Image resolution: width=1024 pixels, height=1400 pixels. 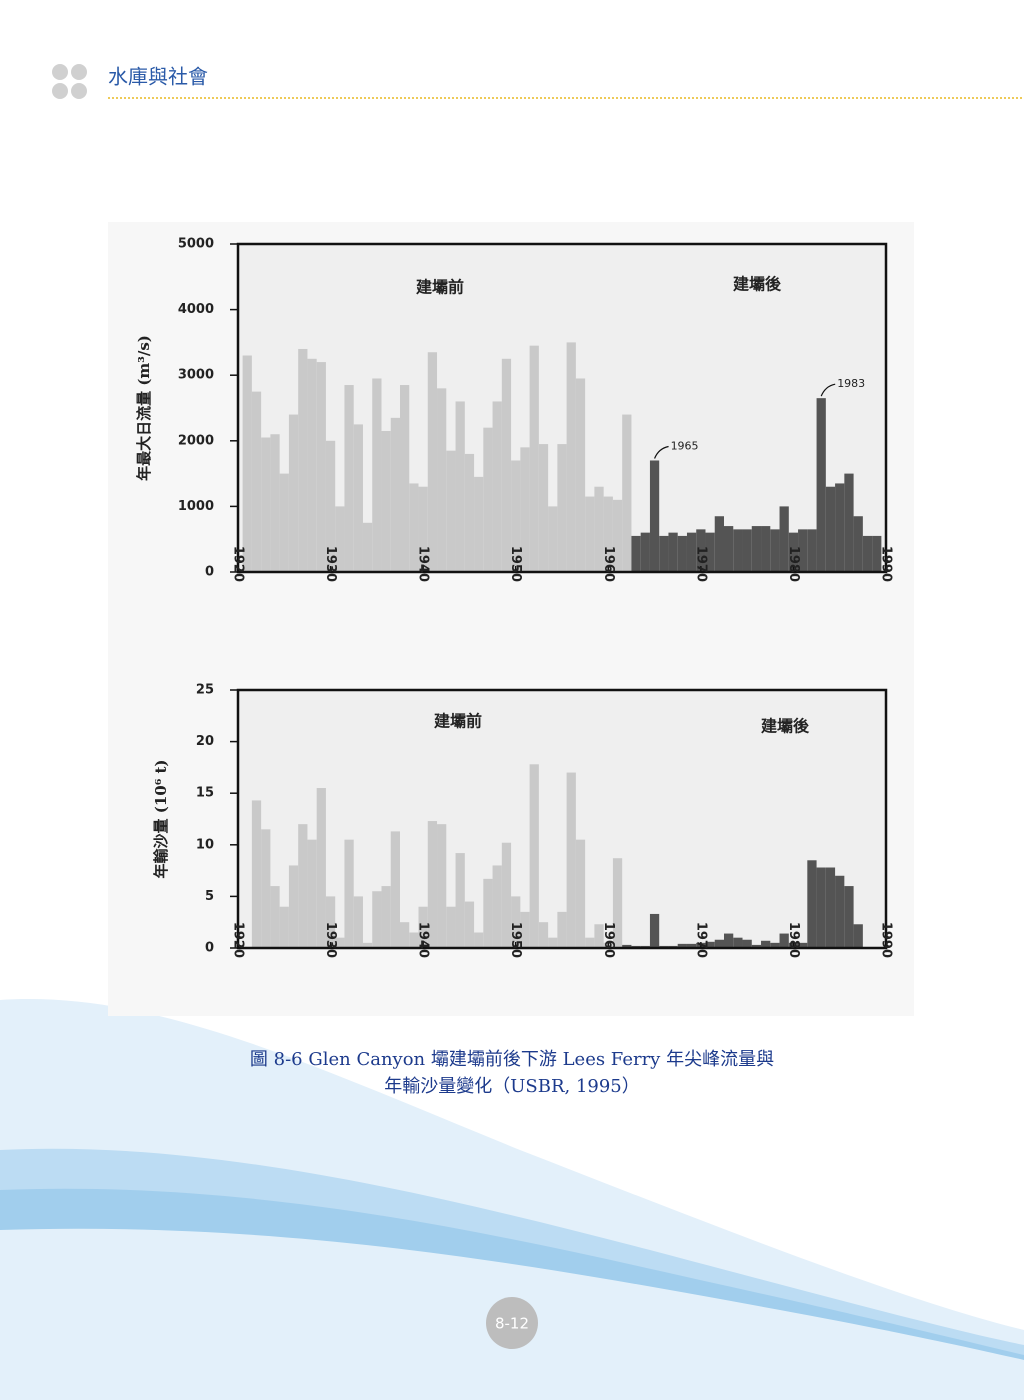 I want to click on y-tick-label: 15, so click(x=205, y=793).